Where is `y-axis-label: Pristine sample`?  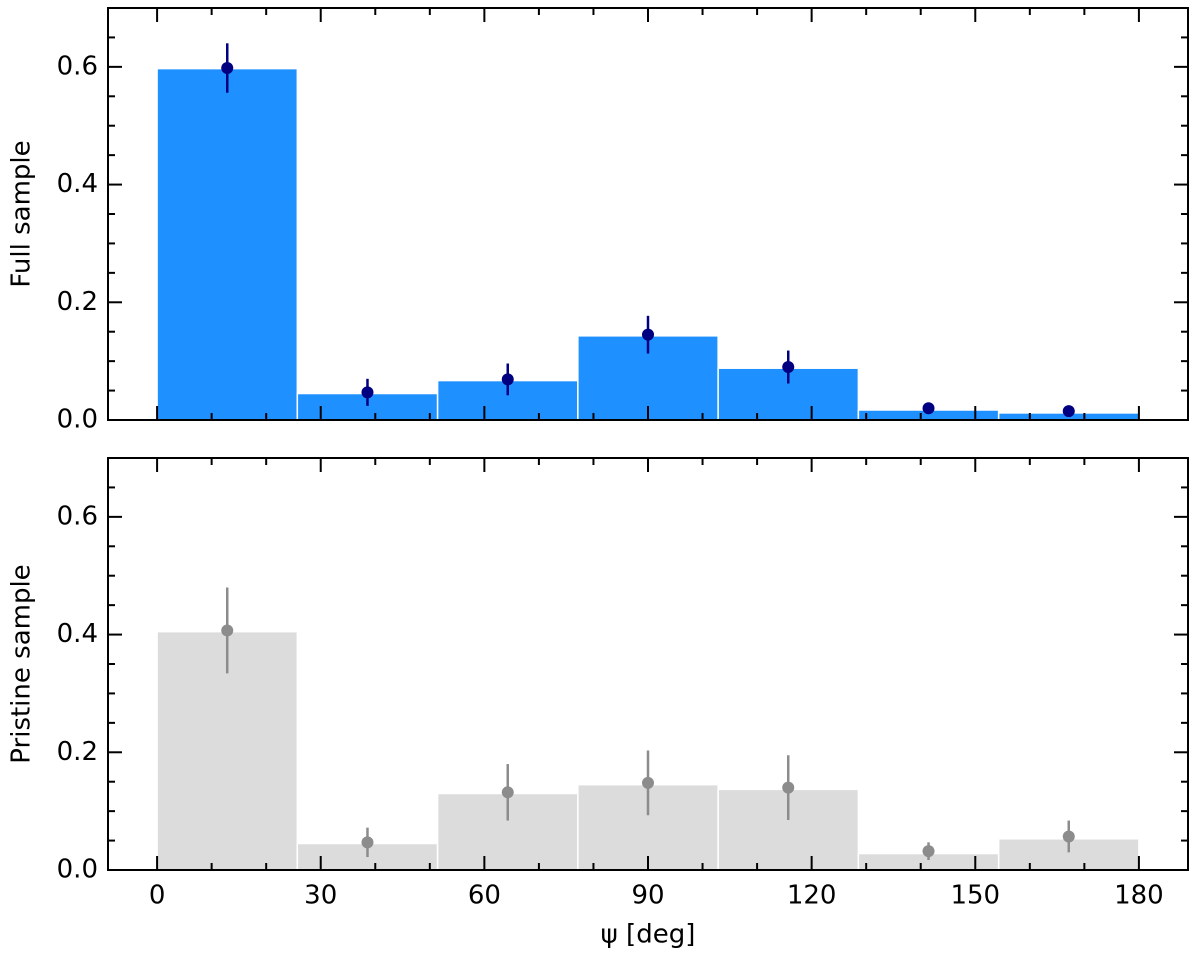 y-axis-label: Pristine sample is located at coordinates (22, 663).